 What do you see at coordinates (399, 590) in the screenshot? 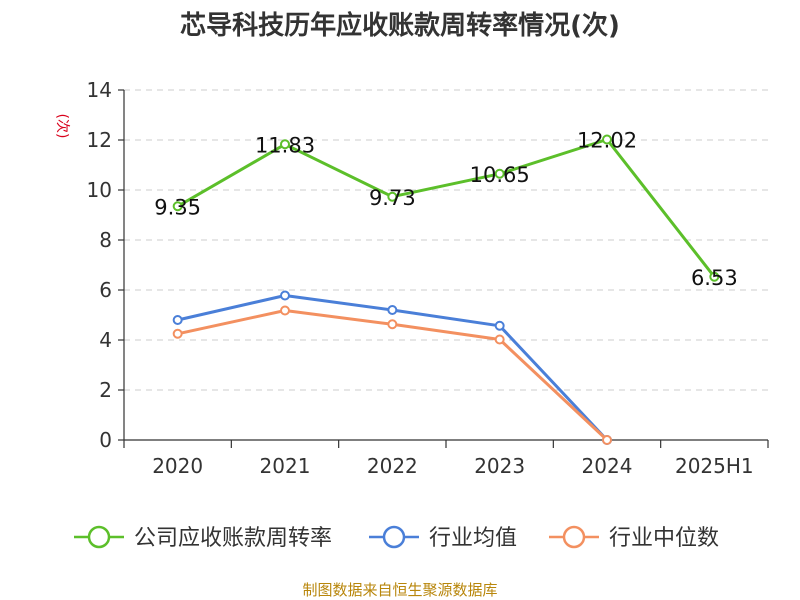
I see `source-note: 制图数据来自恒生聚源数据库` at bounding box center [399, 590].